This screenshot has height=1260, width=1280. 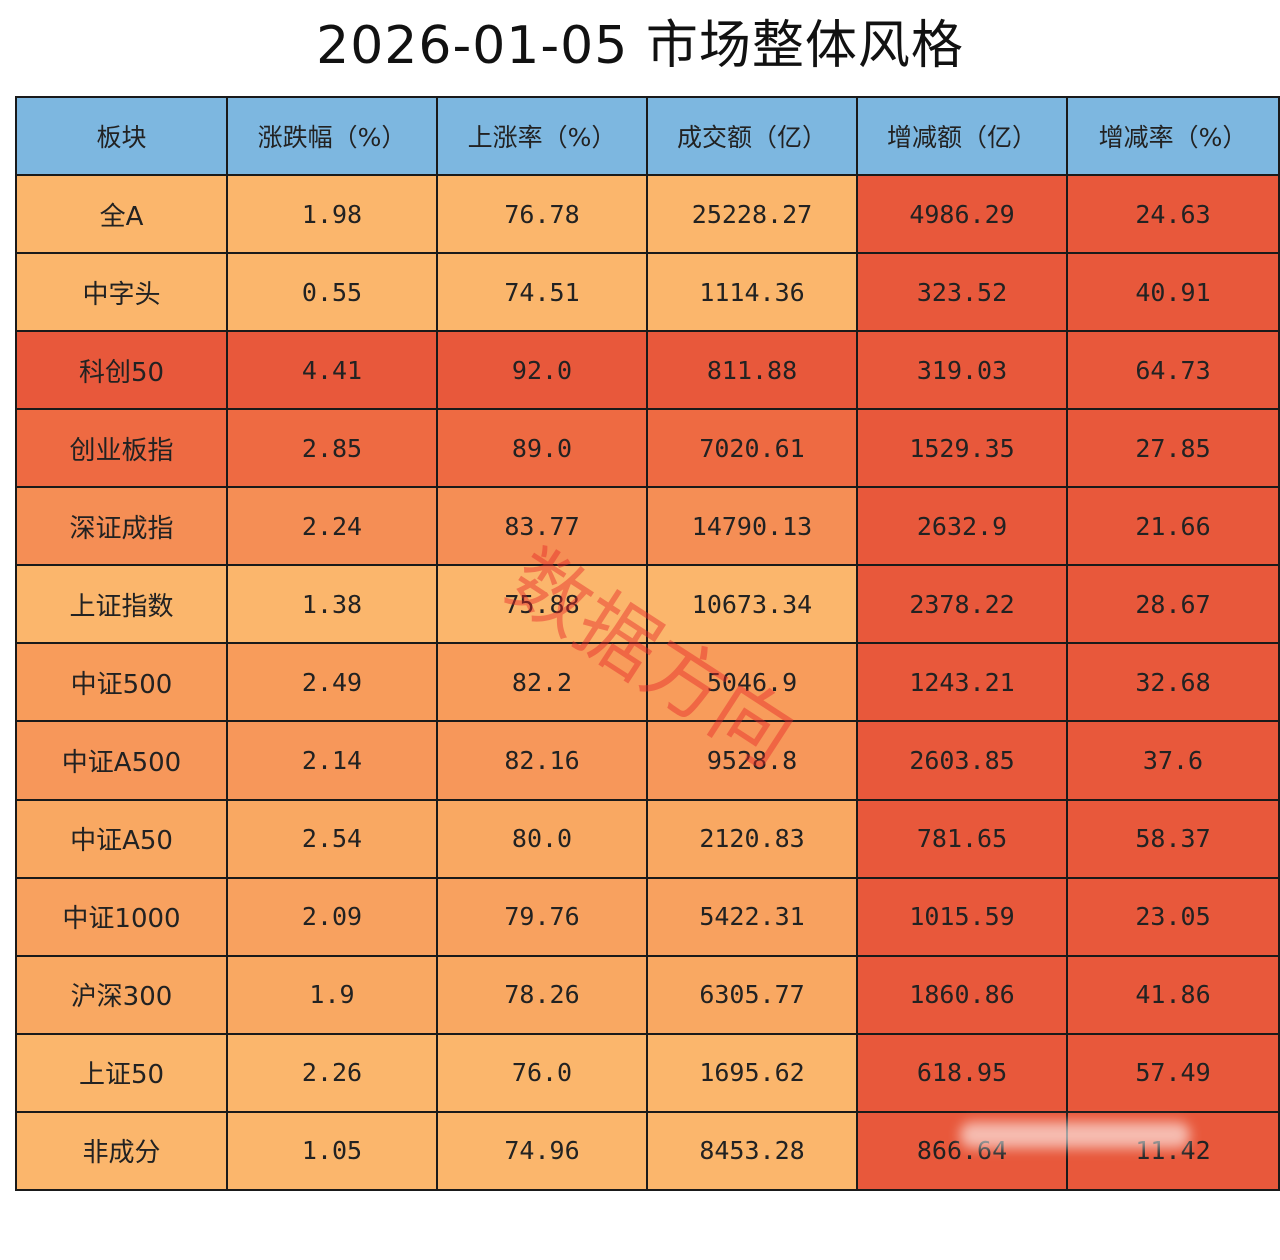 I want to click on chart-title: 2026-01-05 市场整体风格, so click(x=640, y=46).